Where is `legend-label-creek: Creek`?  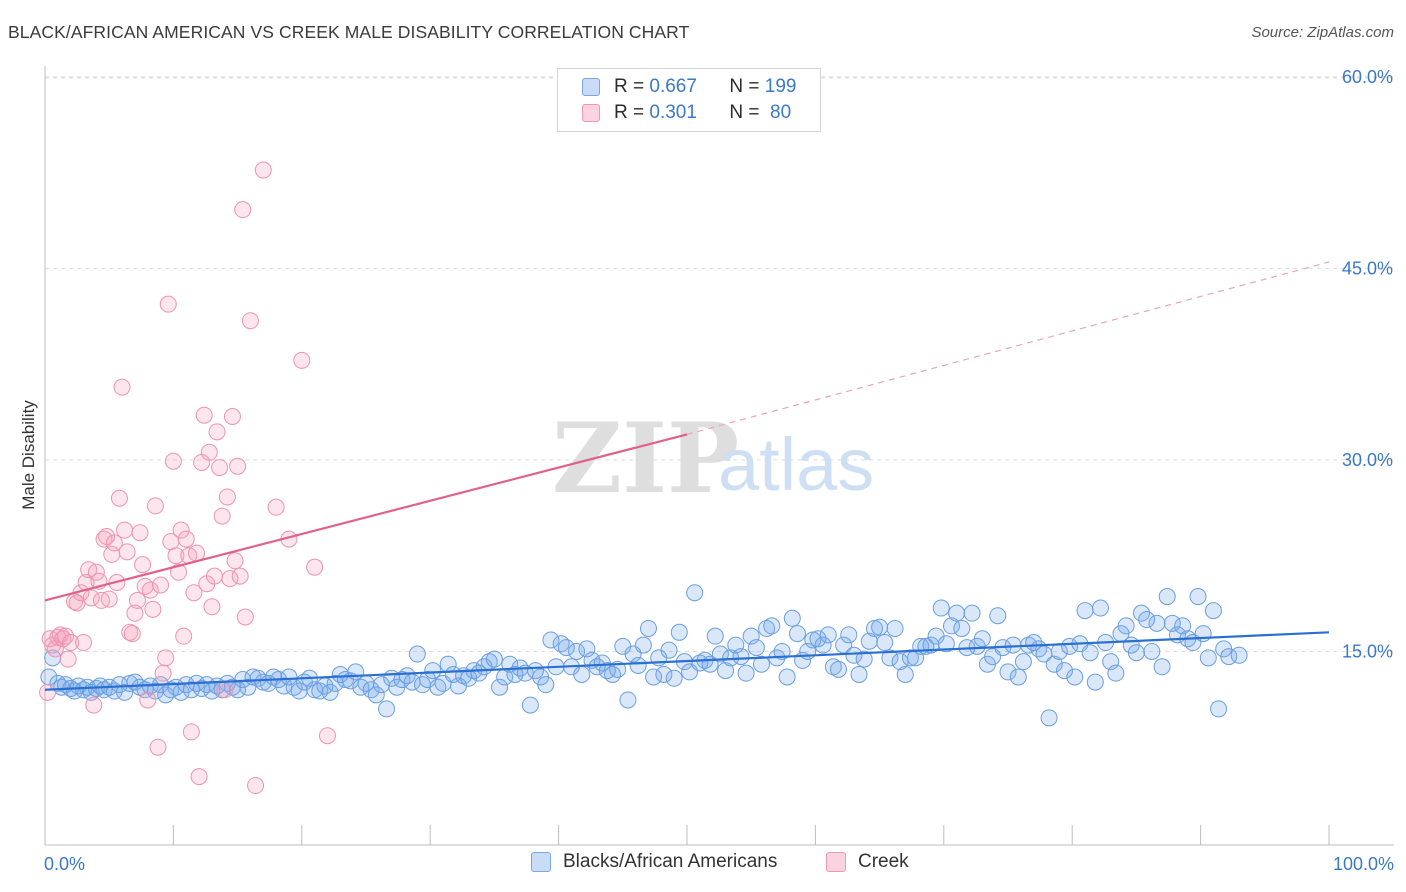
legend-label-creek: Creek is located at coordinates (883, 861).